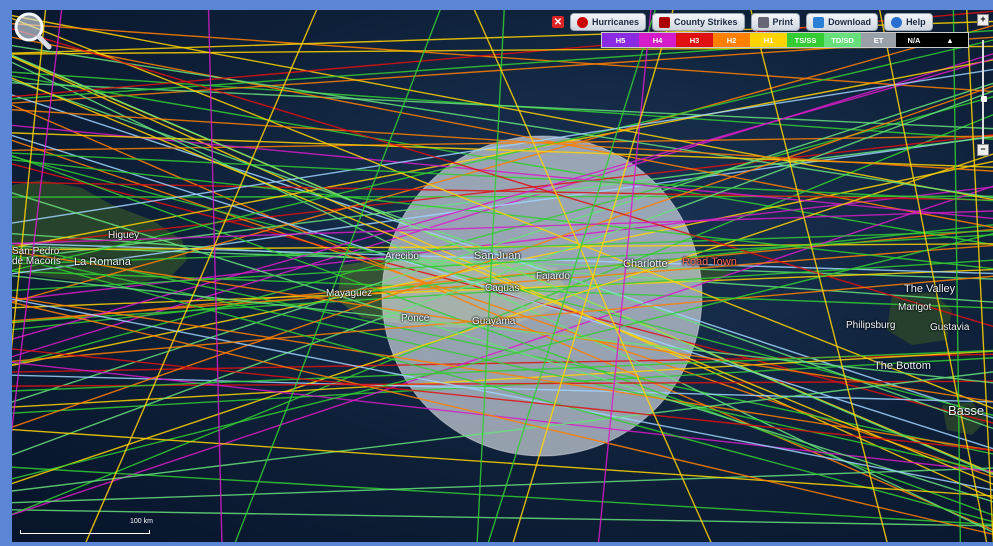 The width and height of the screenshot is (993, 546). I want to click on download-button: Download, so click(842, 22).